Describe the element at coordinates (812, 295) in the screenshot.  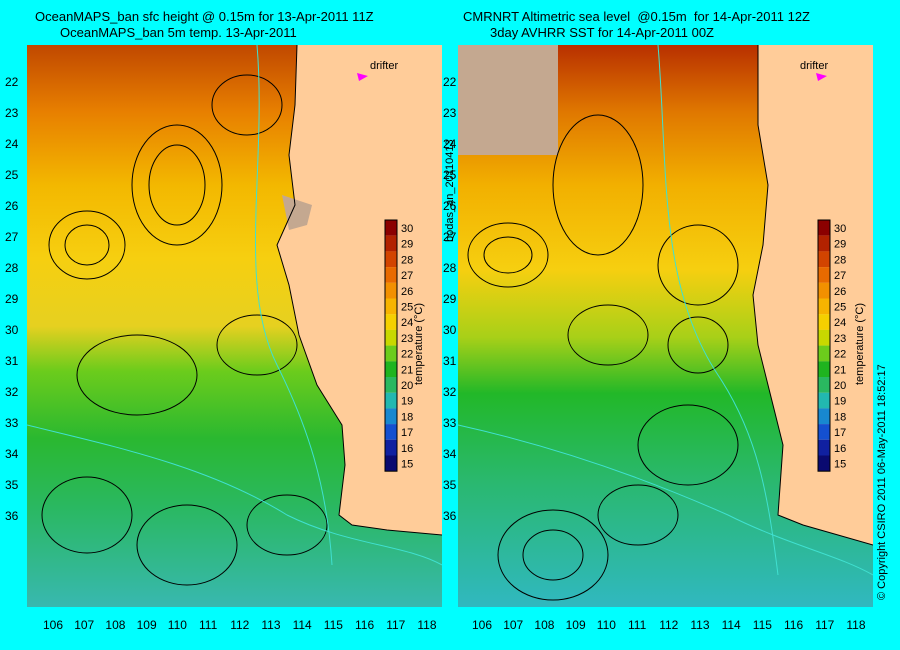
I see `right-coastline` at that location.